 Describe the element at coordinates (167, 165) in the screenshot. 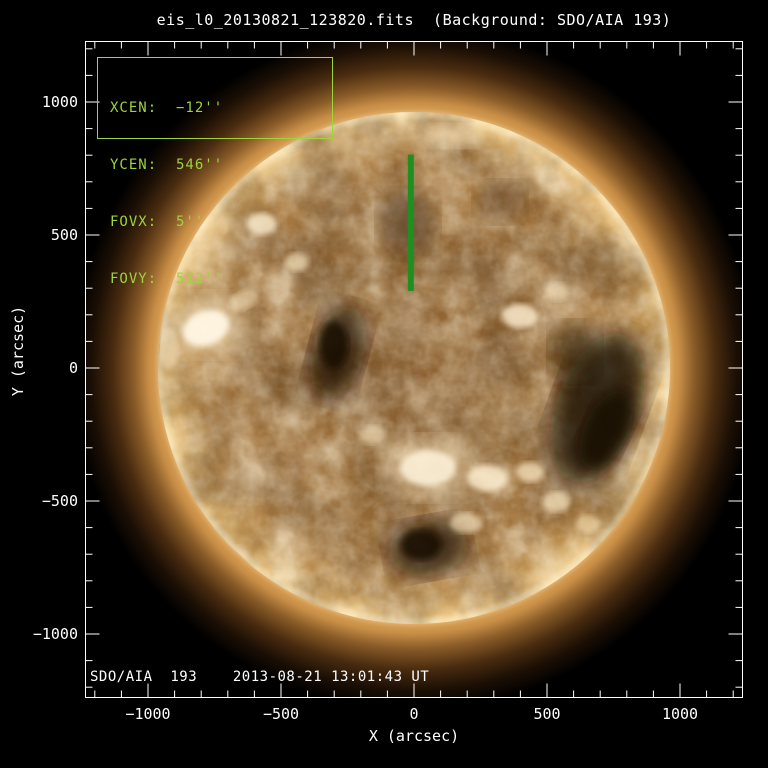

I see `info-line-ycen: YCEN: 546''` at that location.